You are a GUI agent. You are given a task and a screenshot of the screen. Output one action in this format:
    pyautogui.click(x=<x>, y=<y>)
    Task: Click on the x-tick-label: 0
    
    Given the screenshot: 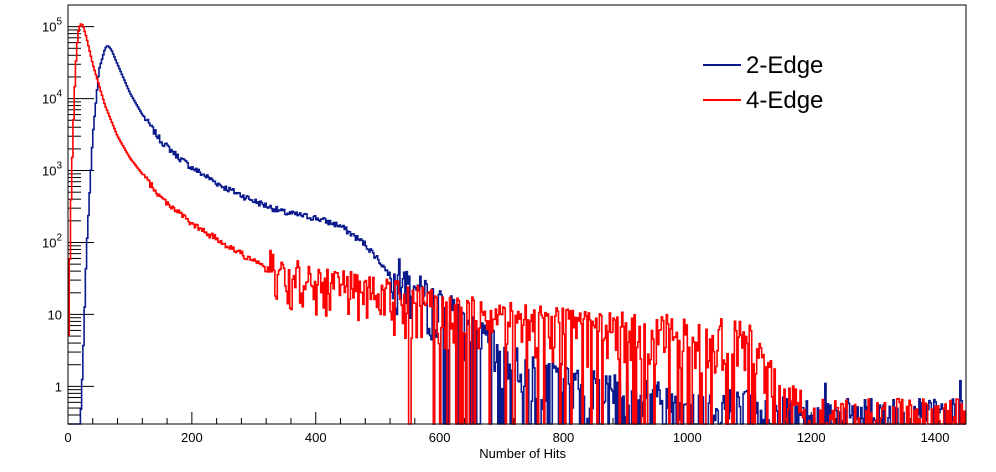 What is the action you would take?
    pyautogui.click(x=67, y=437)
    